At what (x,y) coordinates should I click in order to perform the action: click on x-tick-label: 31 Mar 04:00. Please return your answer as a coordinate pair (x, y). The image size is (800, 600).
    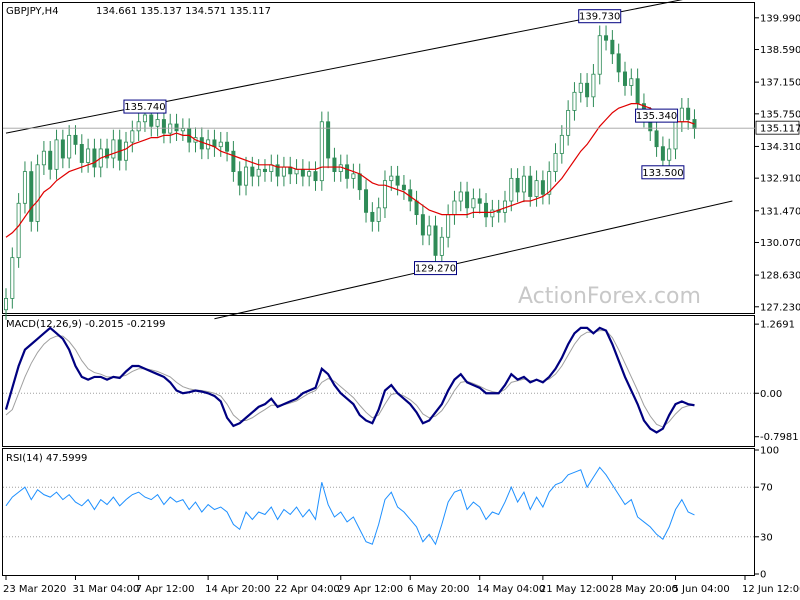
    Looking at the image, I should click on (105, 589).